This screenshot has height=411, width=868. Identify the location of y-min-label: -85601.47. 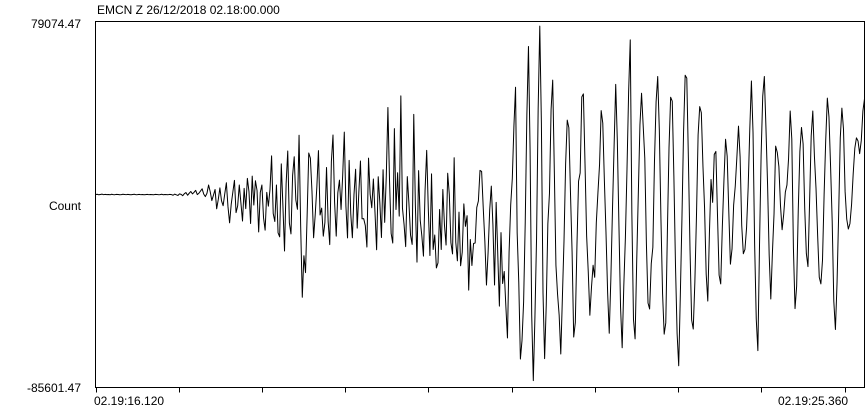
(53, 388).